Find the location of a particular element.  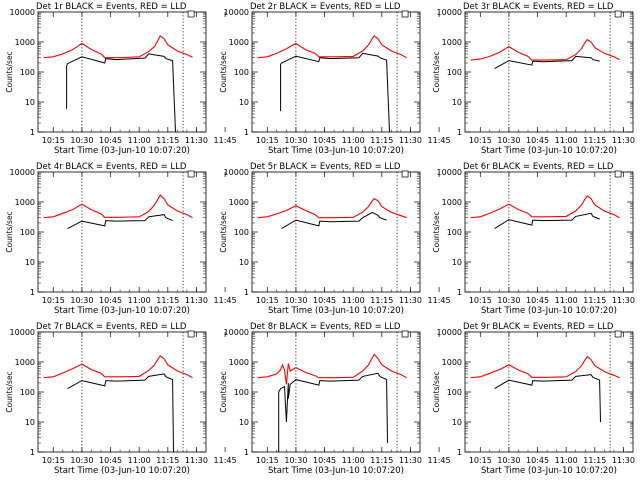

x-tick-label: 10:15 is located at coordinates (267, 140).